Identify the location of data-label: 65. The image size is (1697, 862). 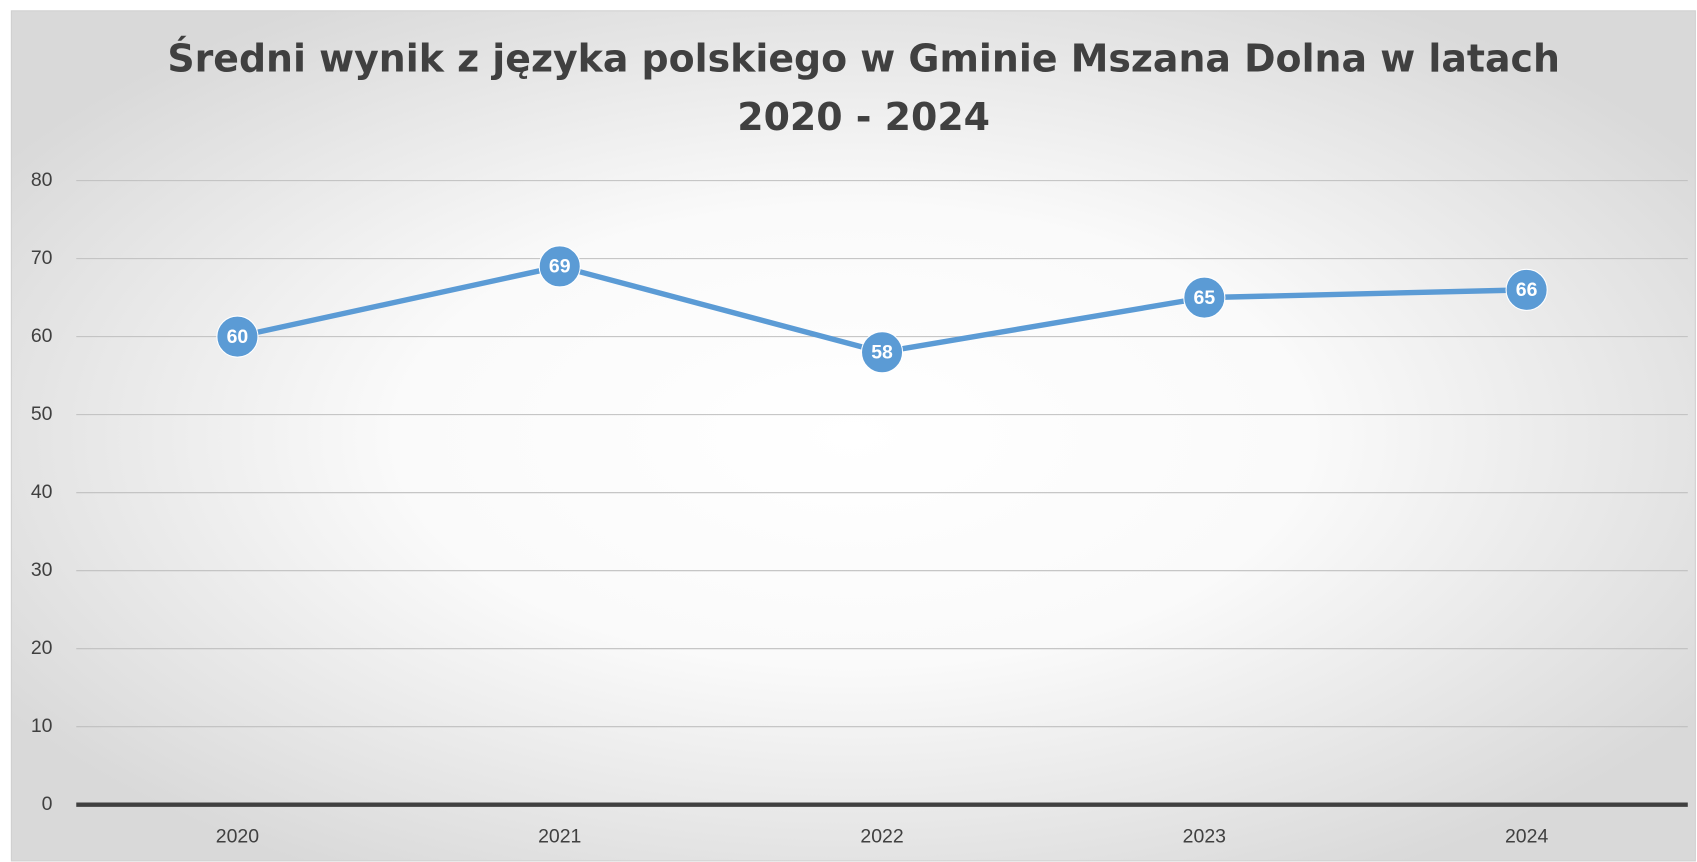
(1205, 298).